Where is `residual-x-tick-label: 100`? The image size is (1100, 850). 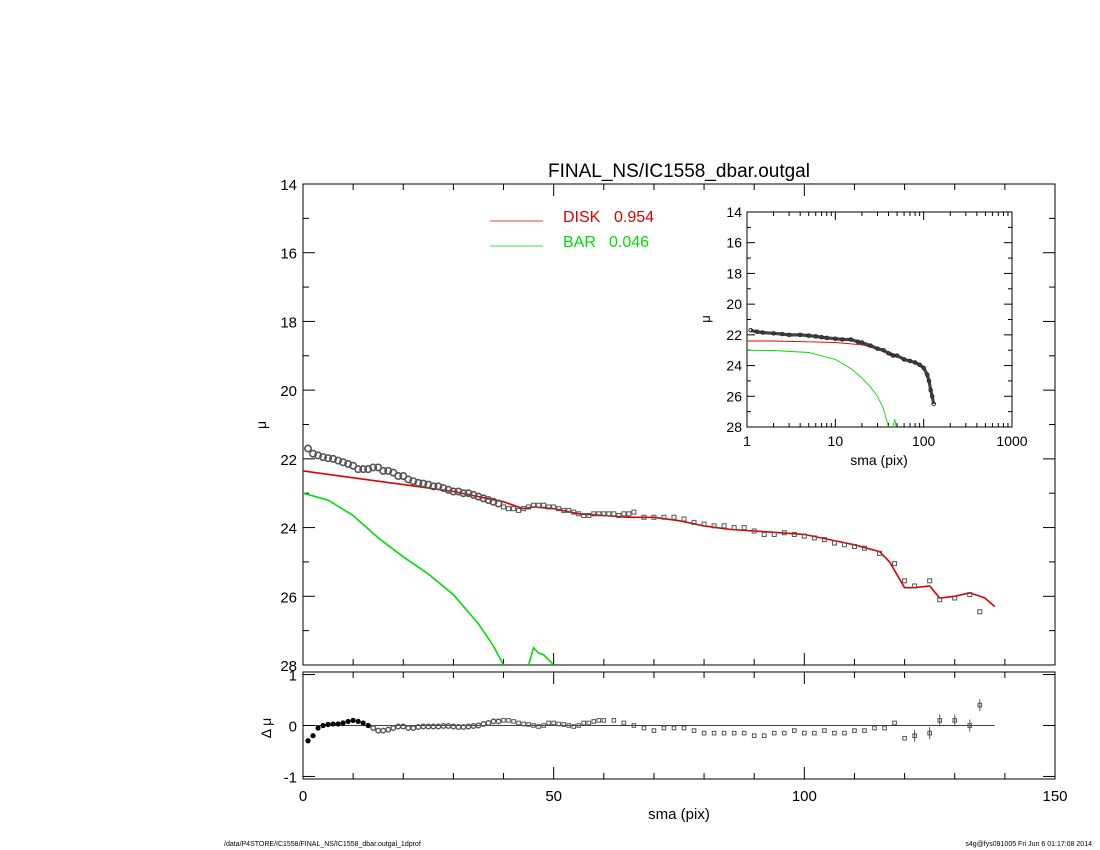
residual-x-tick-label: 100 is located at coordinates (804, 796).